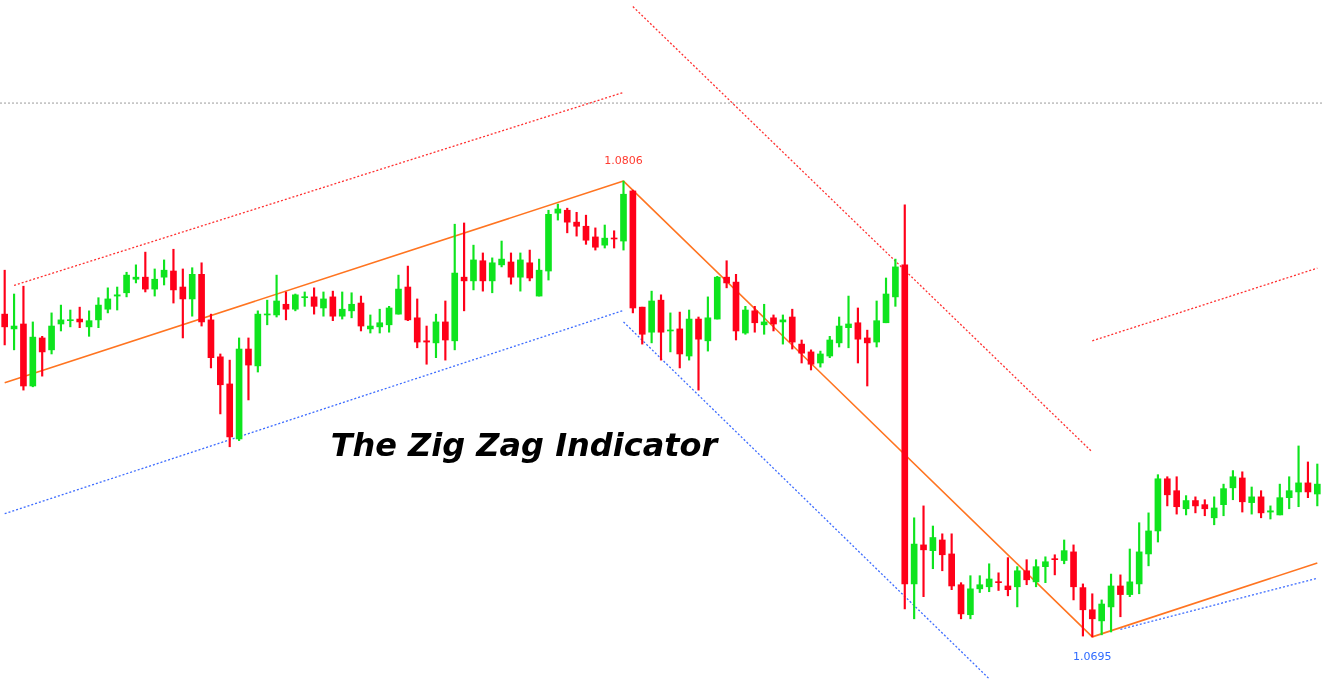  I want to click on annotation: 1.0695, so click(1092, 656).